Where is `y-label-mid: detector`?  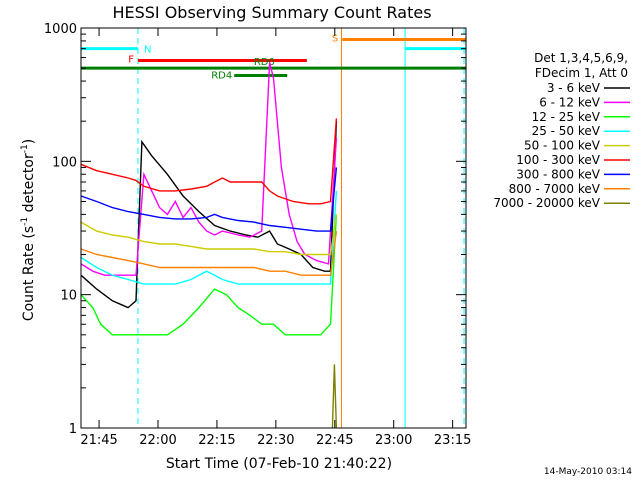
y-label-mid: detector is located at coordinates (29, 185).